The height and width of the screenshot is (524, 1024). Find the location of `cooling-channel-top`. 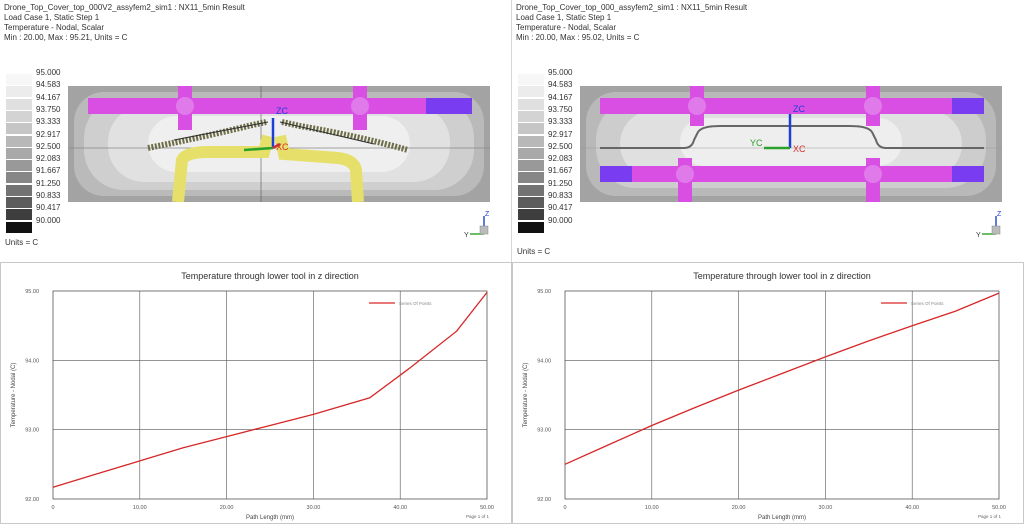

cooling-channel-top is located at coordinates (792, 106).